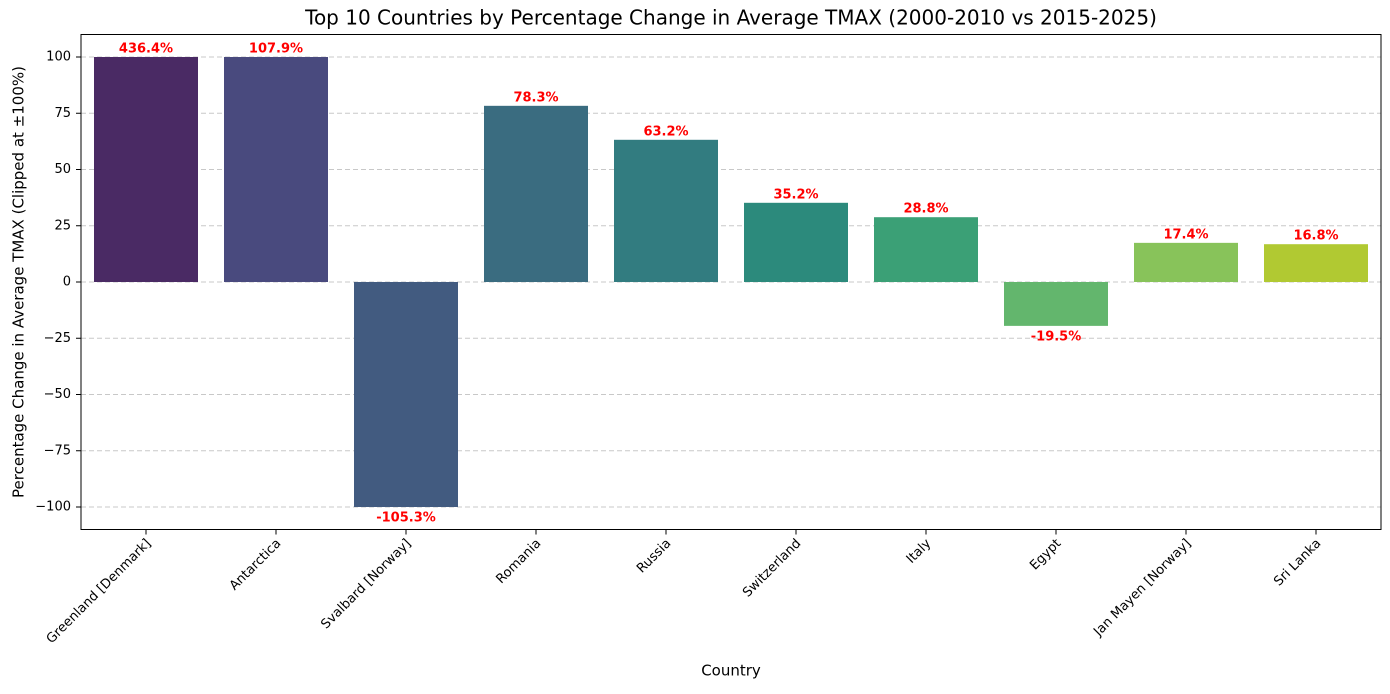 The image size is (1390, 694). I want to click on data-label: 436.4%, so click(146, 49).